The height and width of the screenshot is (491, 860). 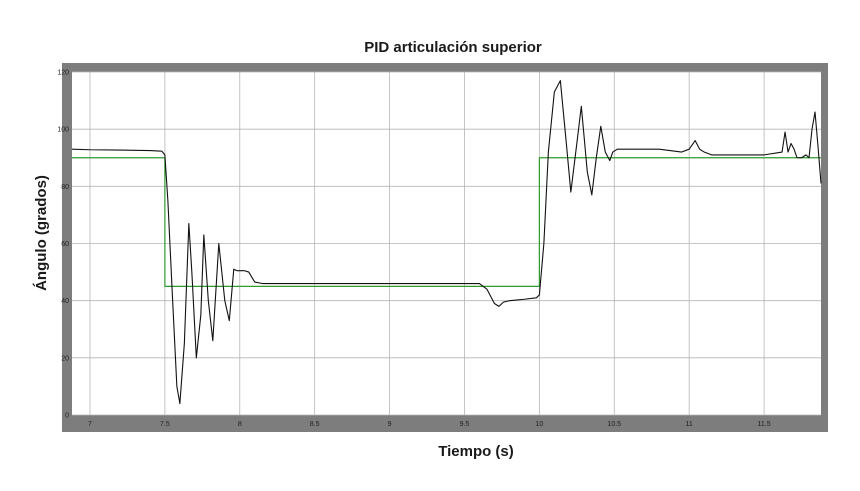 I want to click on x-tick-label: 8, so click(x=240, y=424).